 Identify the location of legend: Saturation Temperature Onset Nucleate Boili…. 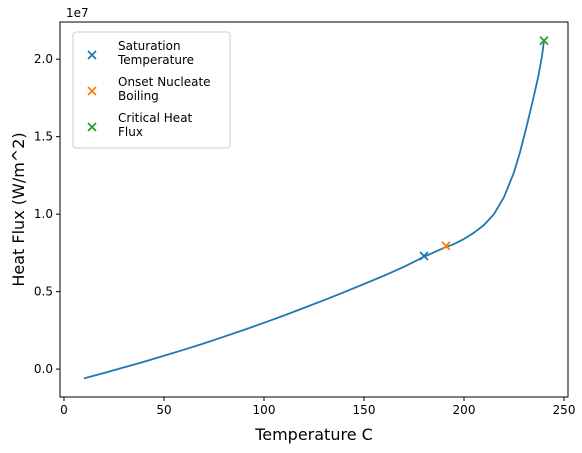
(151, 90).